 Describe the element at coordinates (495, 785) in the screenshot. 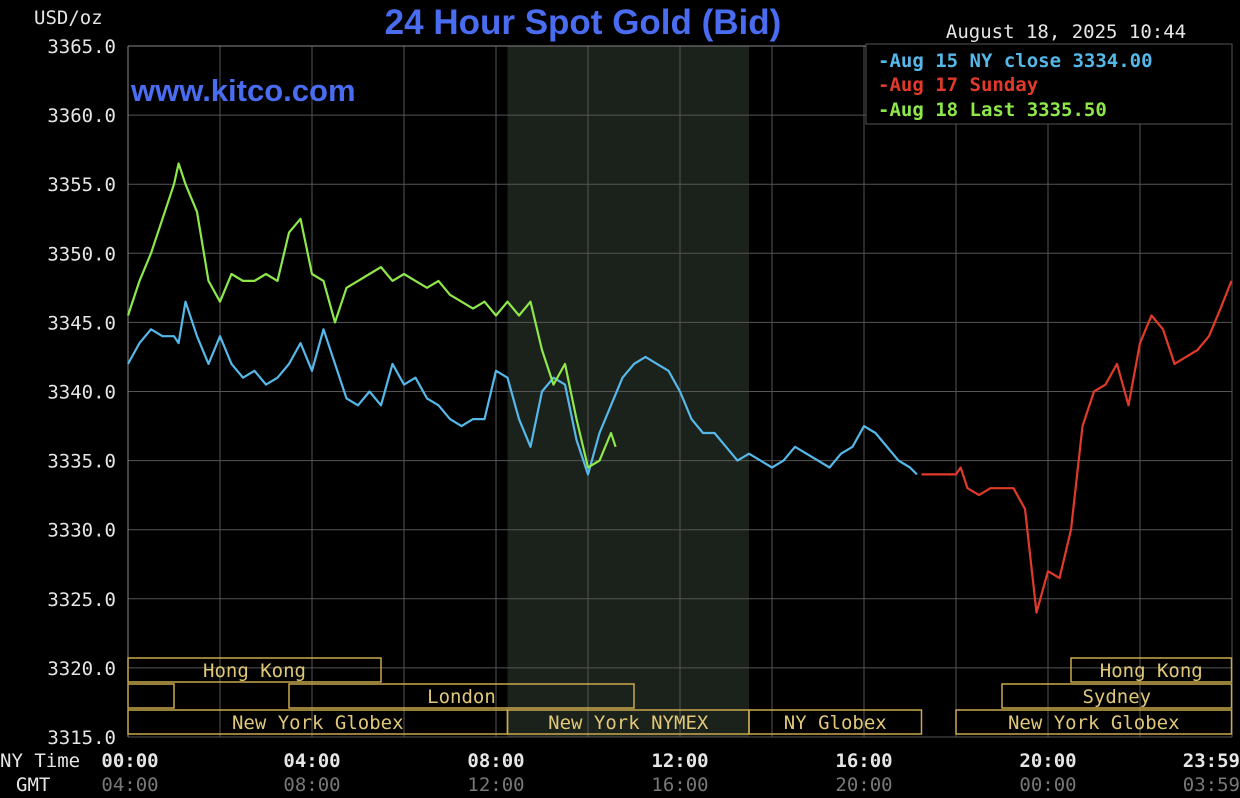

I see `x-tick-label-gmt: 12:00` at that location.